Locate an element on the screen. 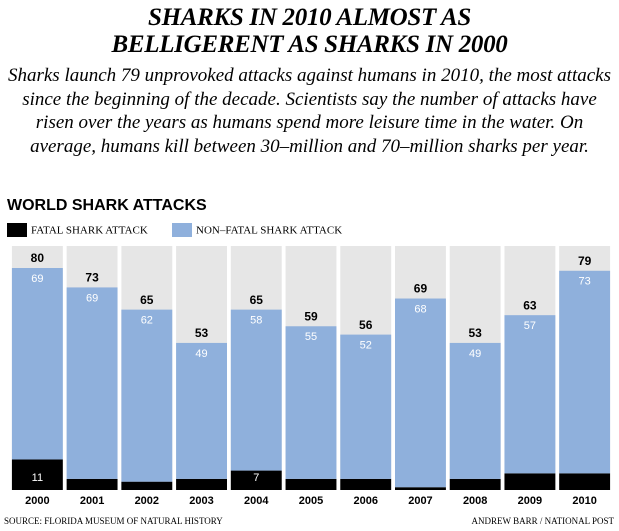 Image resolution: width=619 pixels, height=531 pixels. x-tick-label: 2001 is located at coordinates (92, 501).